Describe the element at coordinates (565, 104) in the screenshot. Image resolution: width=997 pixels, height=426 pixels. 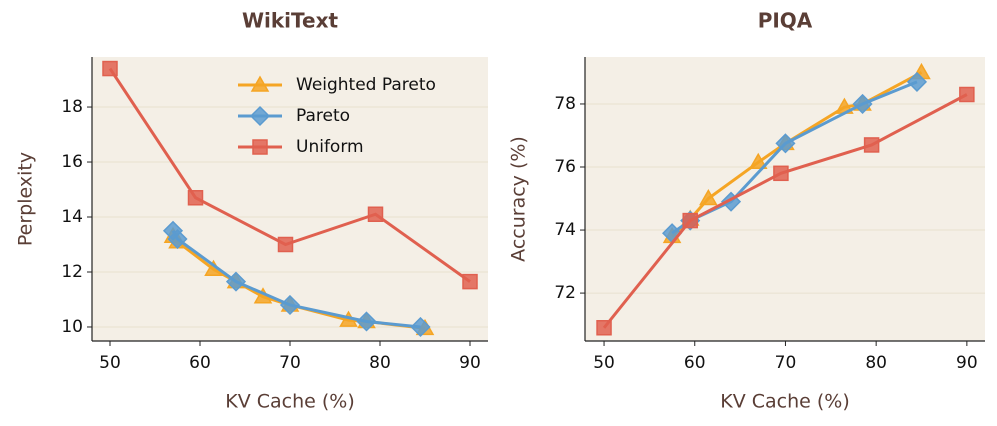
I see `y-tick-label: 78` at that location.